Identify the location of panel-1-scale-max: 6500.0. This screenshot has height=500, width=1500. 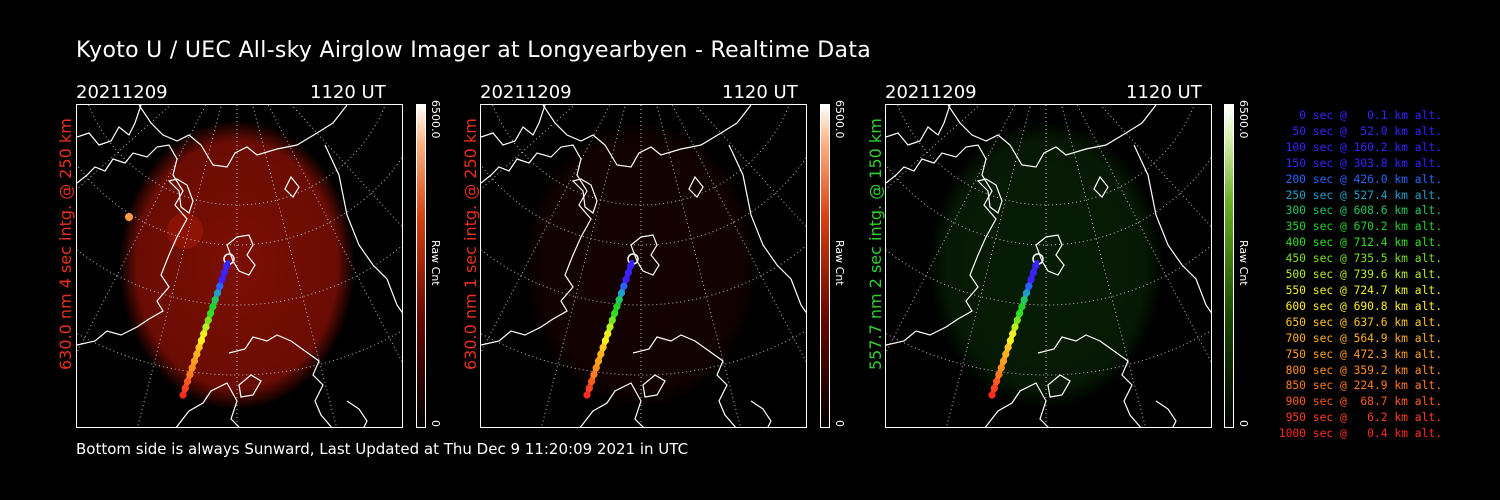
(435, 119).